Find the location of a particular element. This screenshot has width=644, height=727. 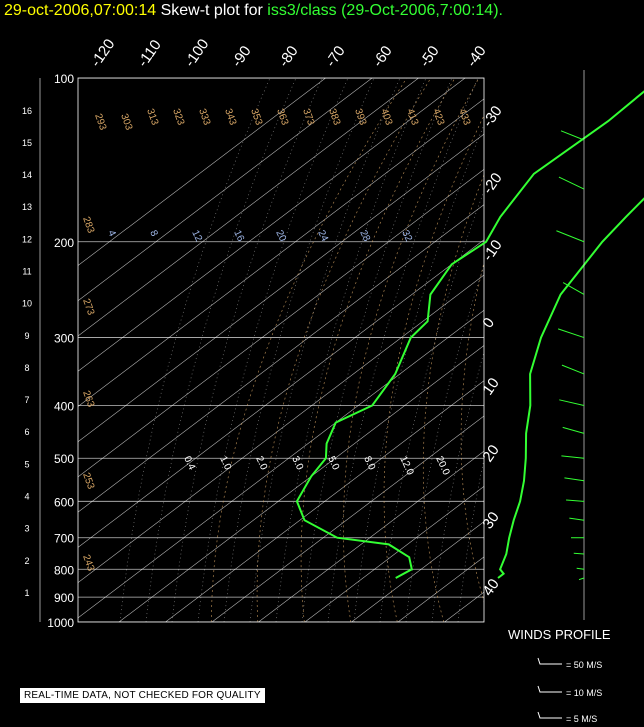

pressure-tick-800: 800 is located at coordinates (64, 570).